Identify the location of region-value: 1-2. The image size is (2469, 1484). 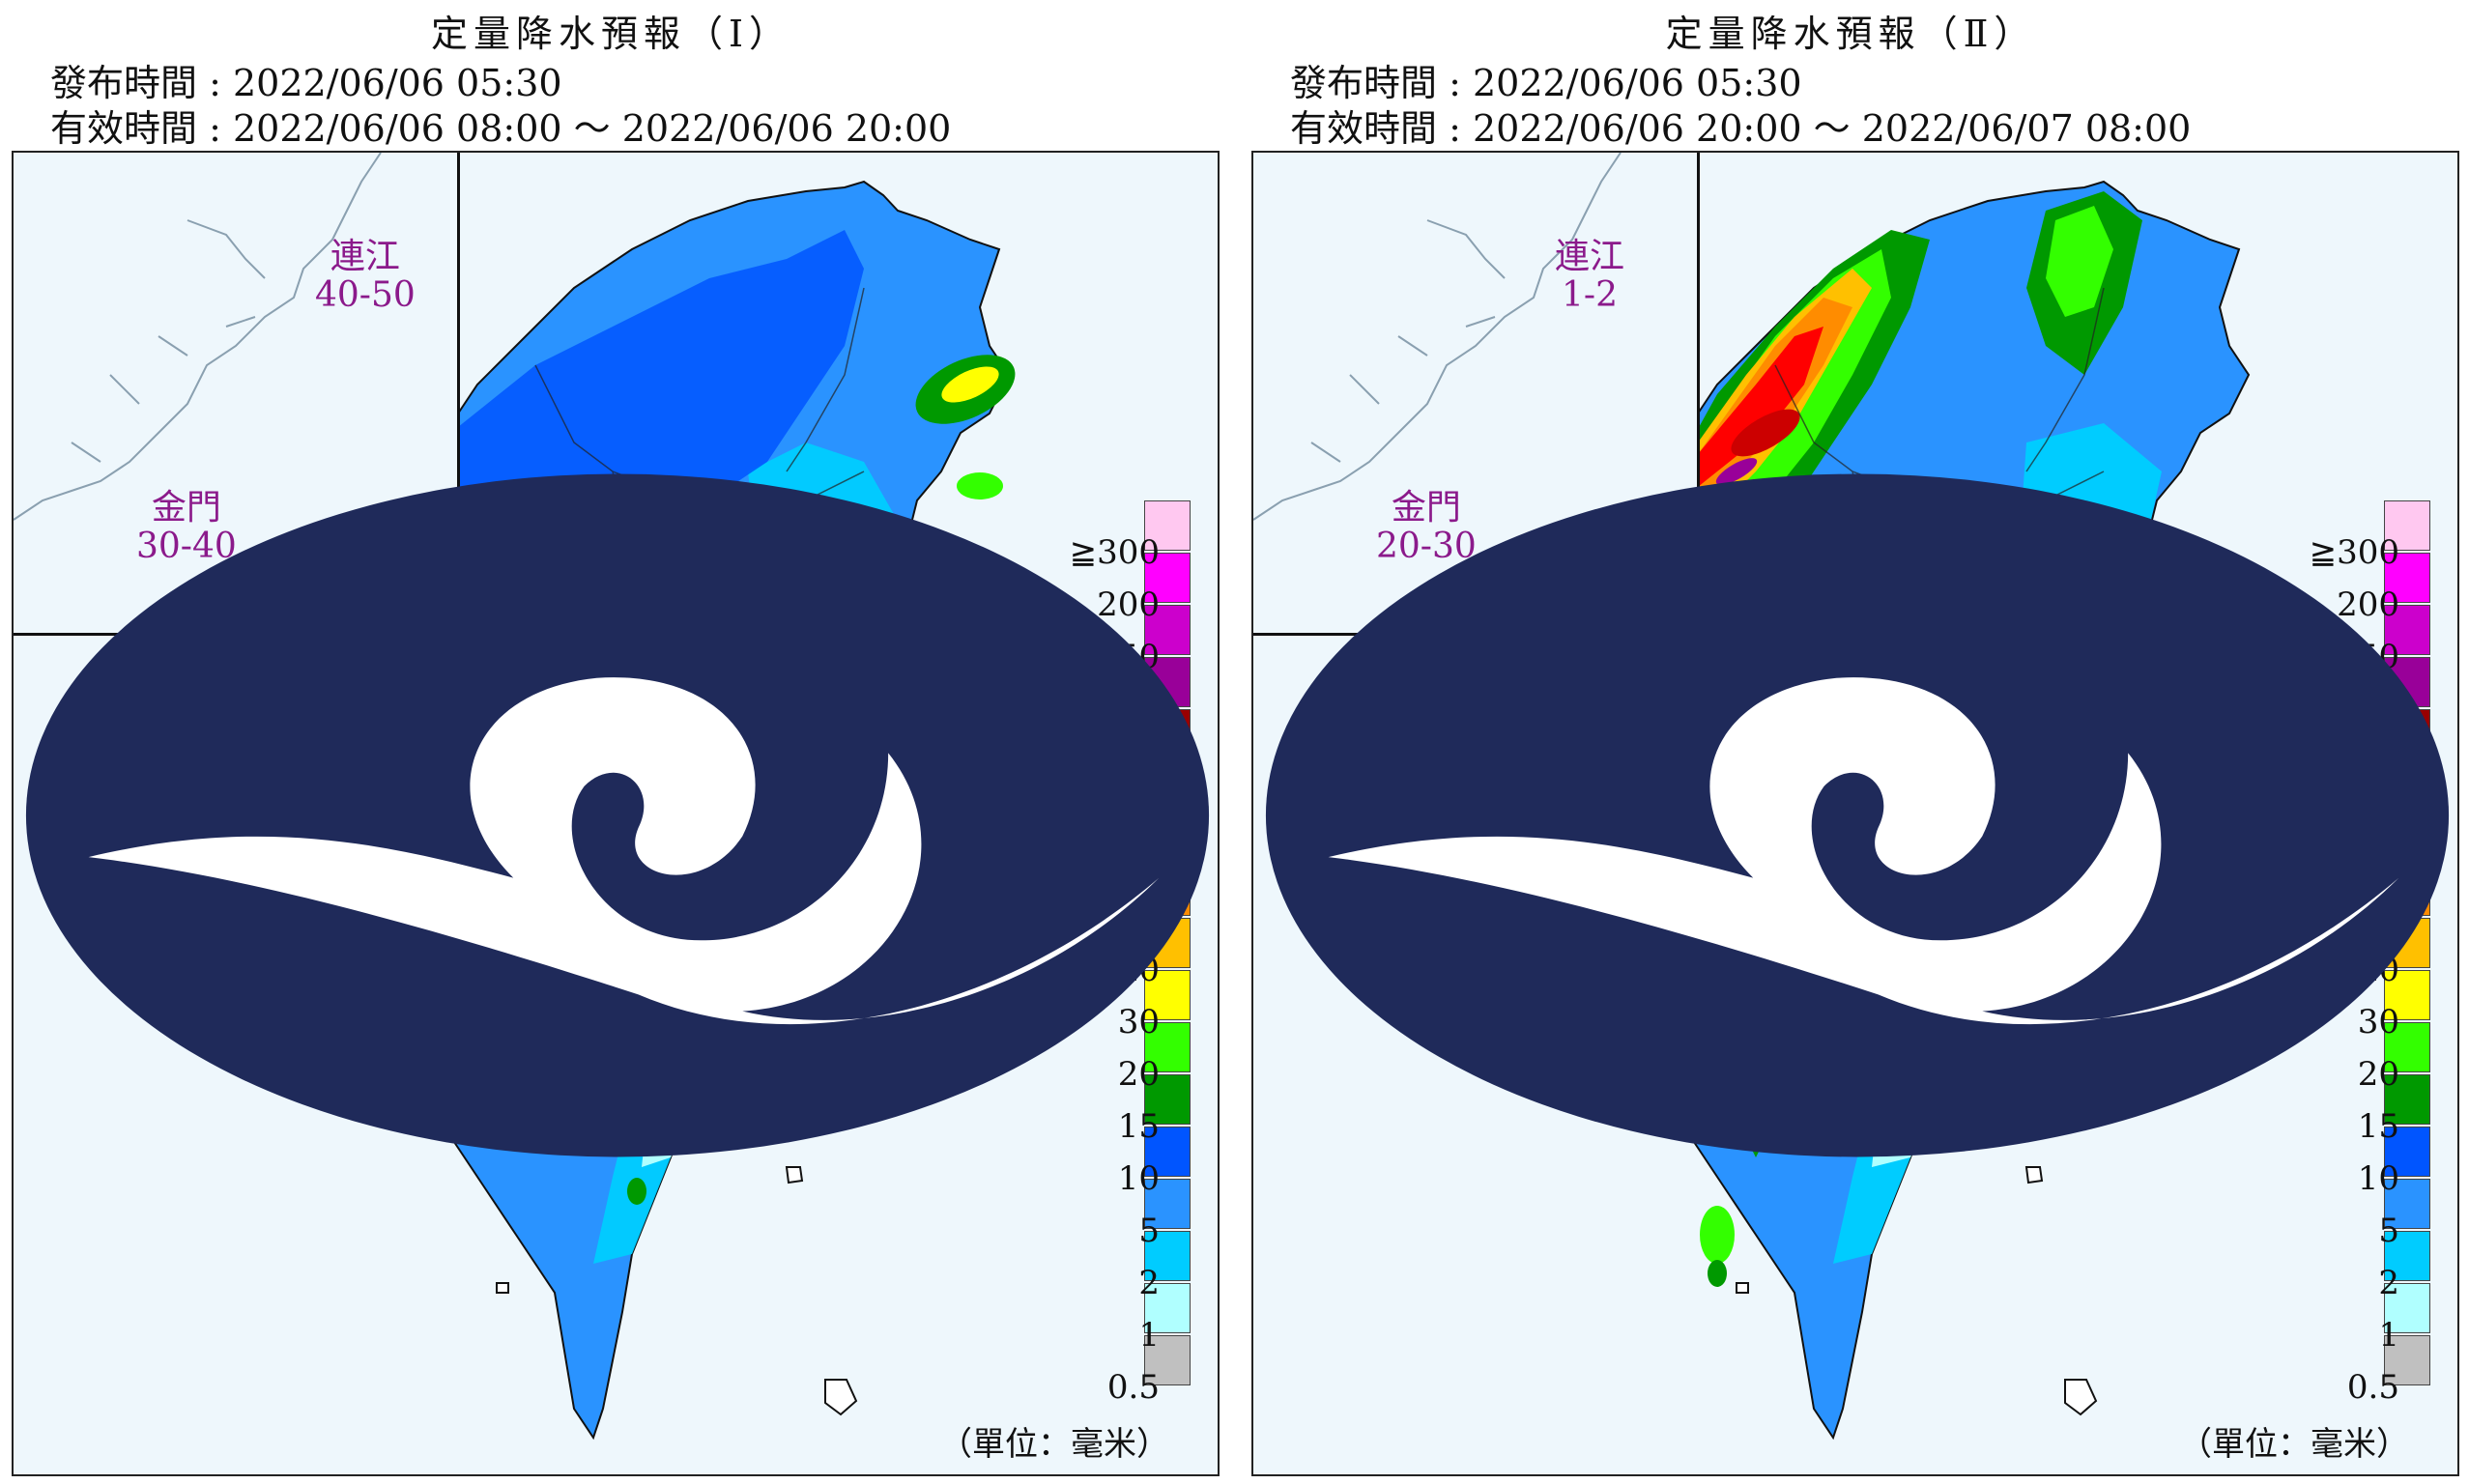
(1590, 295).